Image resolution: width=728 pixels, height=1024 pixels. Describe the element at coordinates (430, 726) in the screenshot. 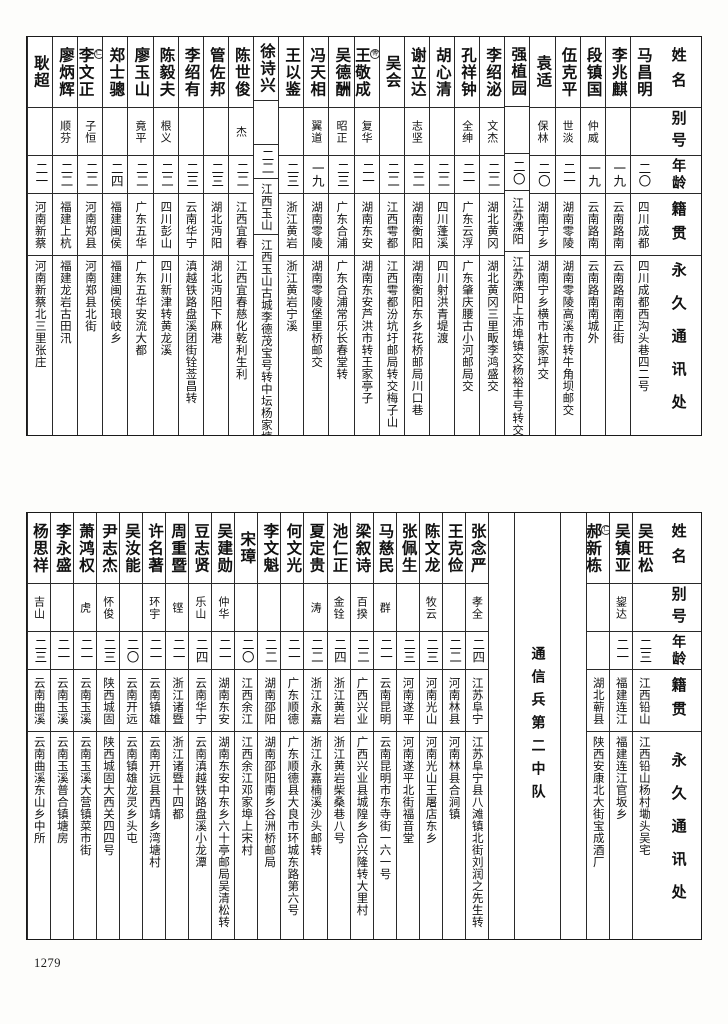

I see `roster-record-column: 陈文龙 牧云 二三 河南光山 河南光山王屠店东乡` at that location.